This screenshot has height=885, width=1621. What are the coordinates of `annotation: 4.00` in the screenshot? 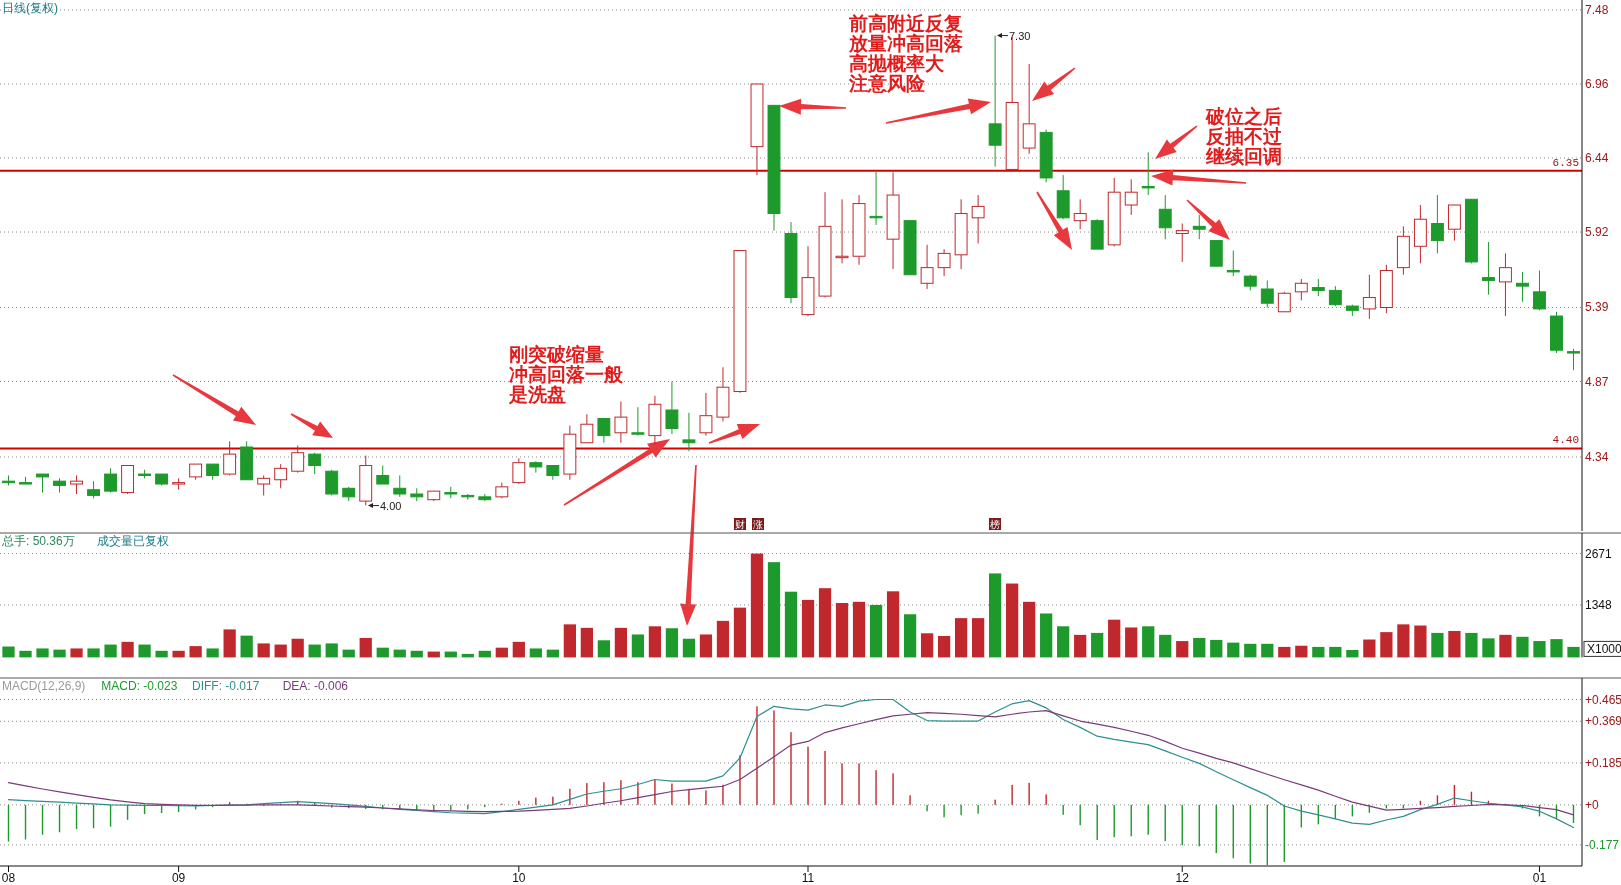 It's located at (391, 505).